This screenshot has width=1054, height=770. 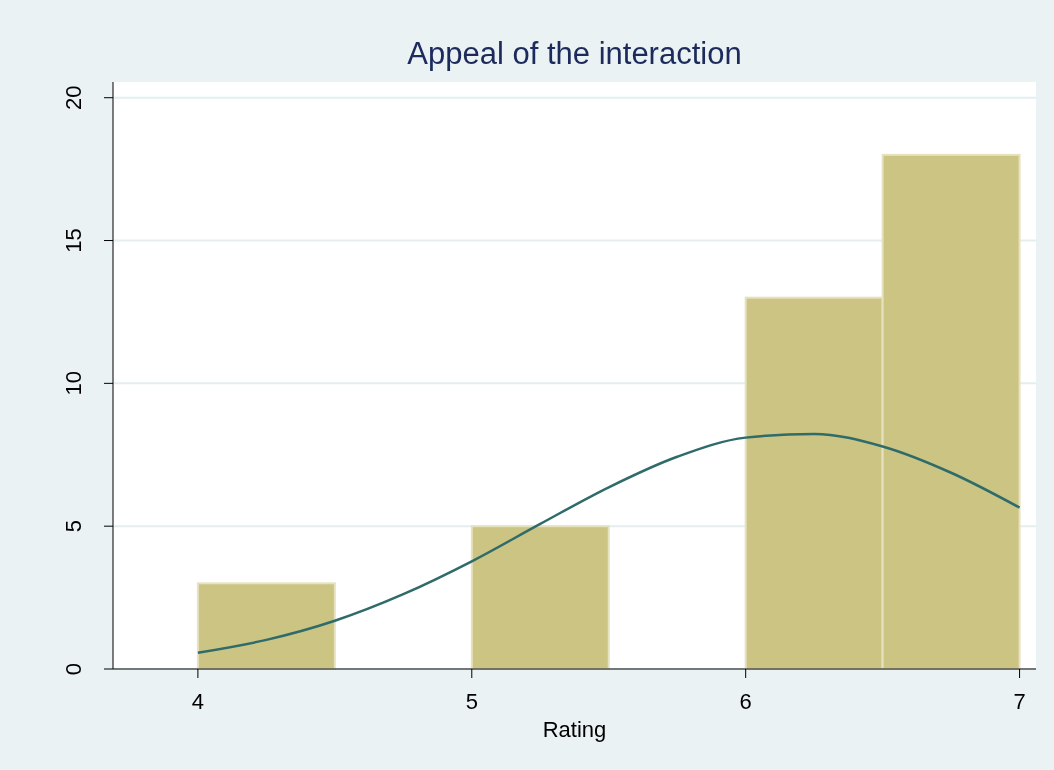 What do you see at coordinates (574, 729) in the screenshot?
I see `x-axis-title: Rating` at bounding box center [574, 729].